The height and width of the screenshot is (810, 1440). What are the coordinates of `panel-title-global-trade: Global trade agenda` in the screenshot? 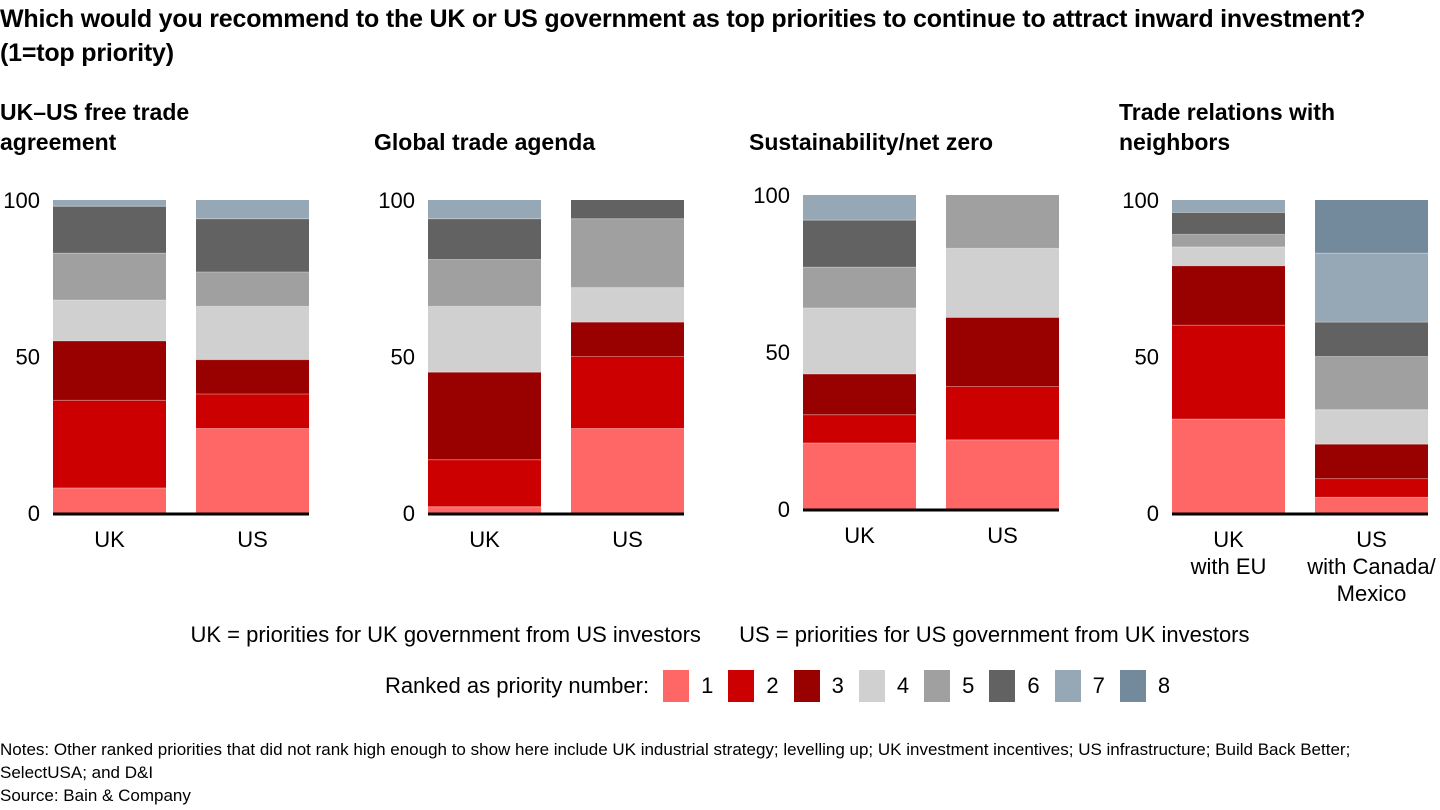 It's located at (484, 127).